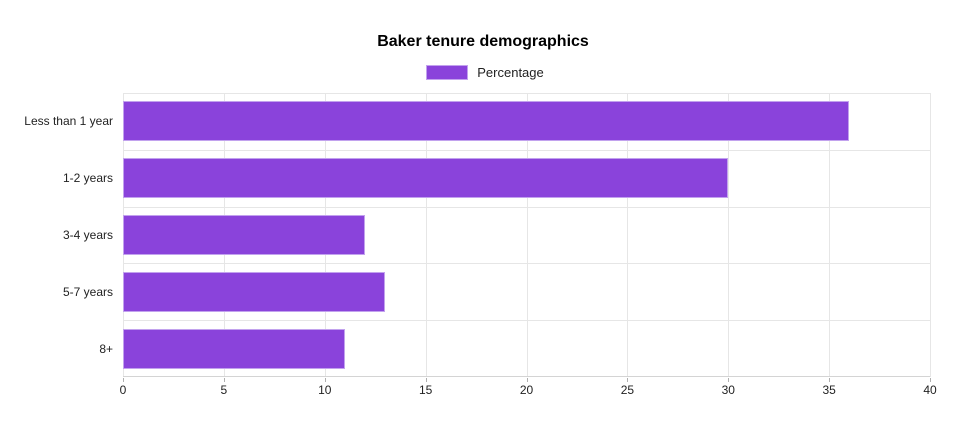  What do you see at coordinates (728, 390) in the screenshot?
I see `x-axis-tick-label: 30` at bounding box center [728, 390].